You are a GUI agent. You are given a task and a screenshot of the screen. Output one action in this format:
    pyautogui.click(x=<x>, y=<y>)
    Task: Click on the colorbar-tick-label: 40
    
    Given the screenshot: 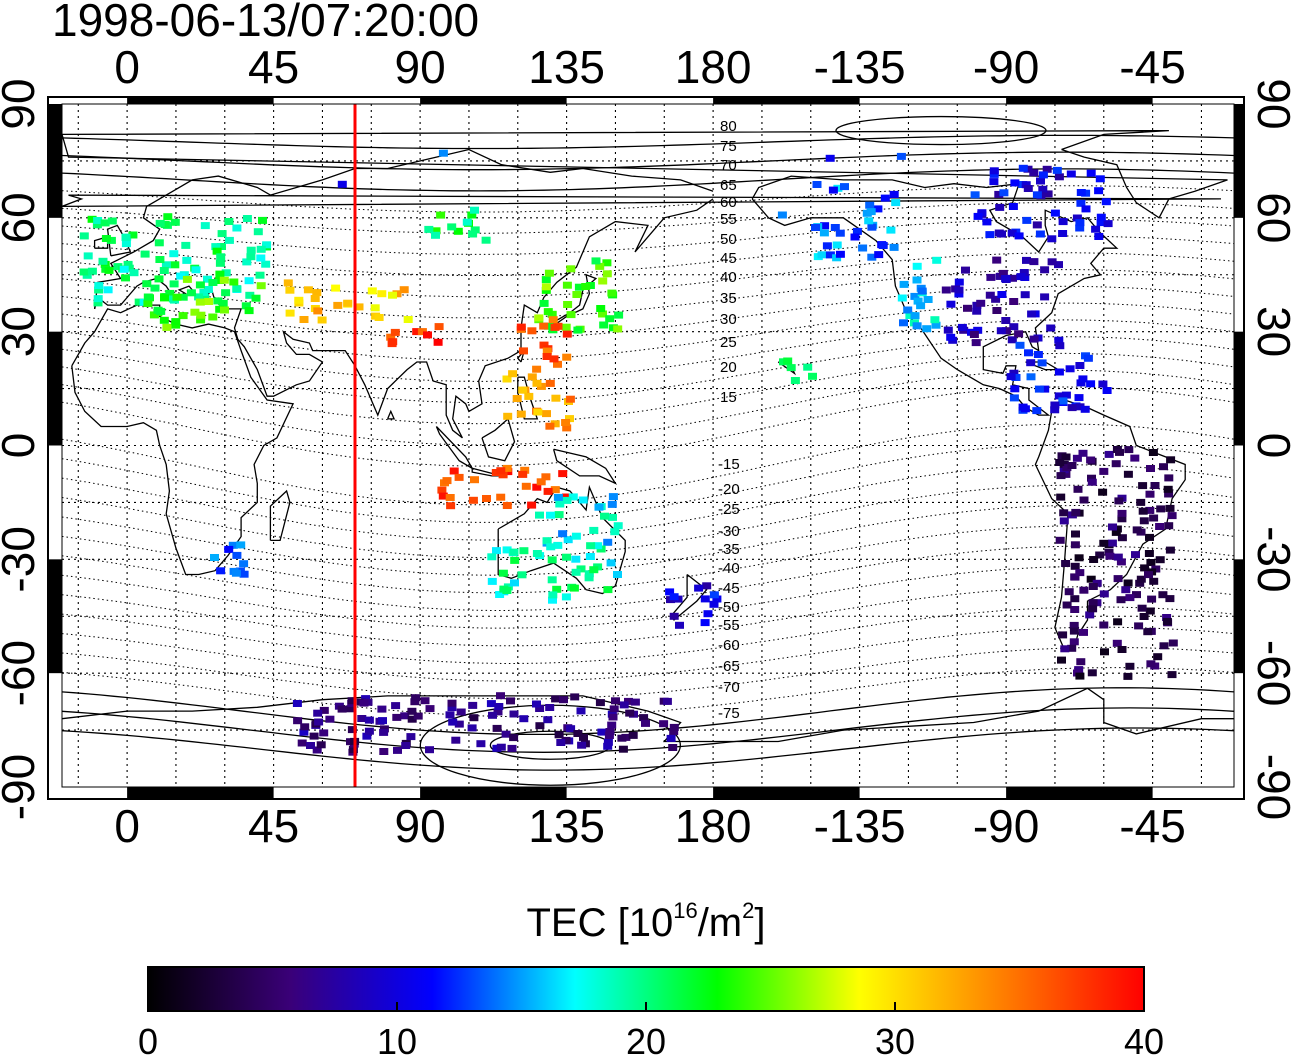 What is the action you would take?
    pyautogui.click(x=1144, y=1039)
    